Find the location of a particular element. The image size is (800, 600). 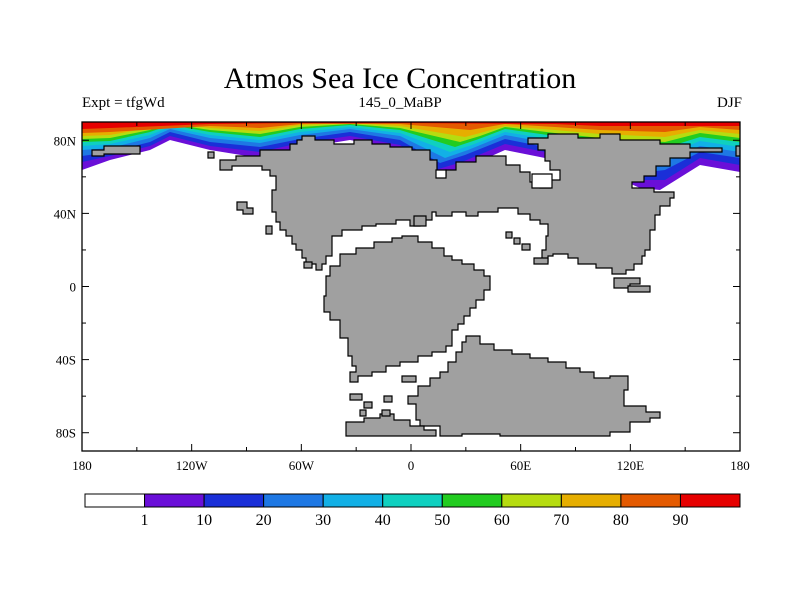

x-tick-label: 120E is located at coordinates (631, 465).